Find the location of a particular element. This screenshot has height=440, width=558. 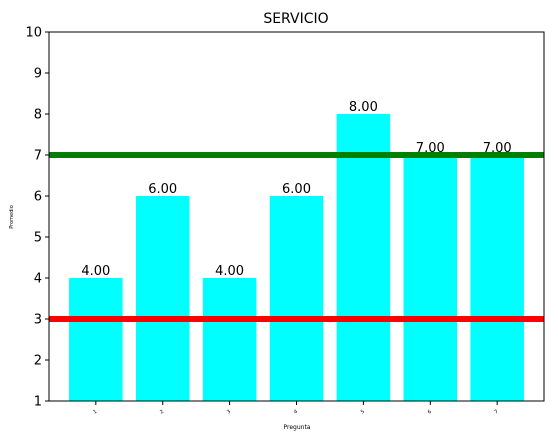

x-tick-label: 7 is located at coordinates (497, 412).